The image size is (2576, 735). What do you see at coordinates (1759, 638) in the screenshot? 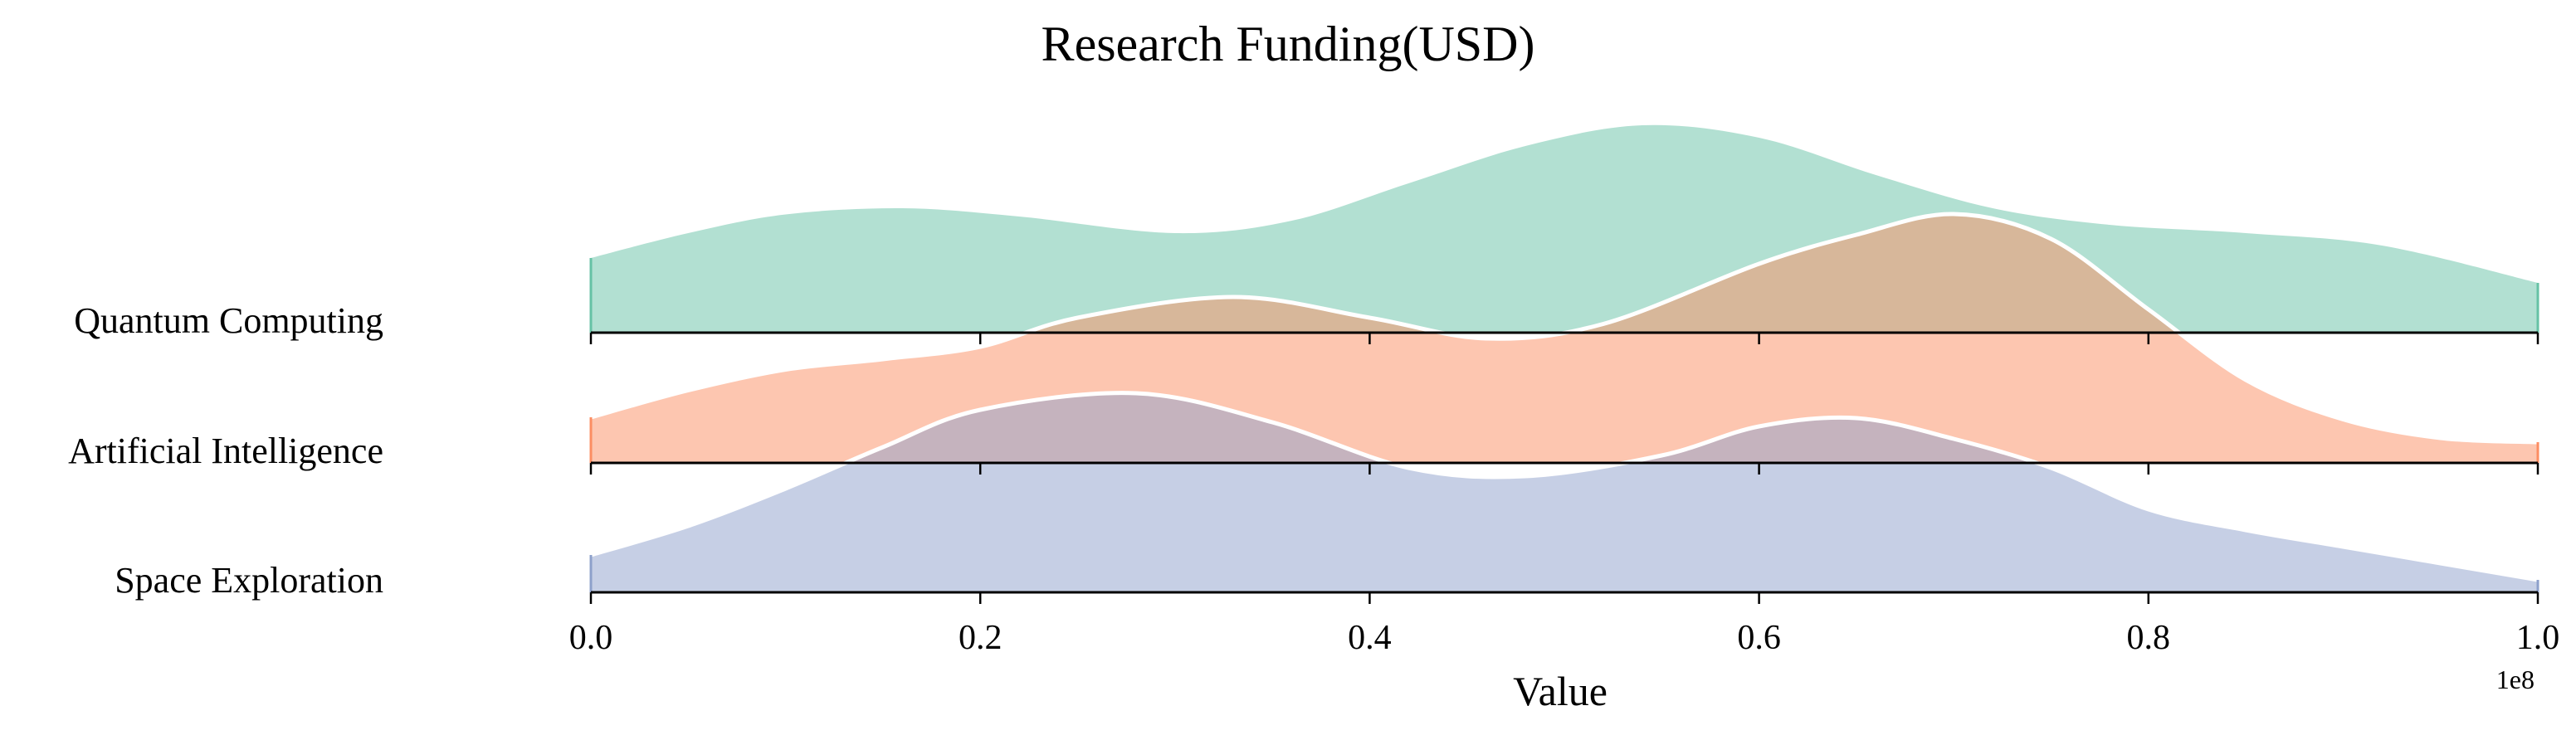
I see `x-tick-label: 0.6` at bounding box center [1759, 638].